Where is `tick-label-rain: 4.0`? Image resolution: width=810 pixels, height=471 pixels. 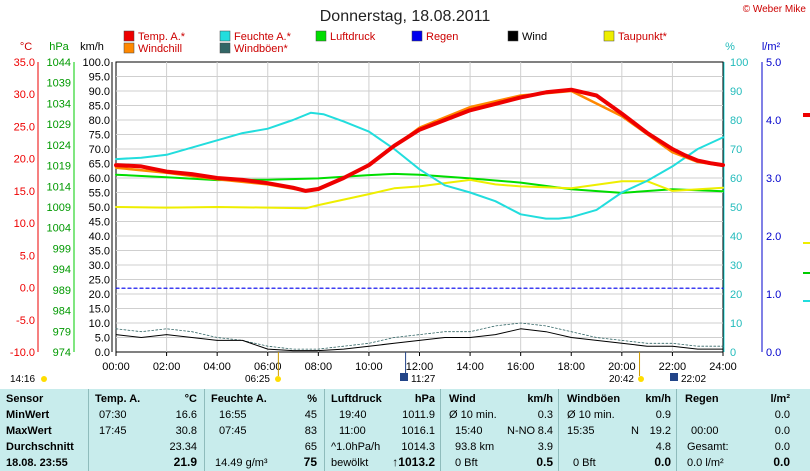 tick-label-rain: 4.0 is located at coordinates (773, 121).